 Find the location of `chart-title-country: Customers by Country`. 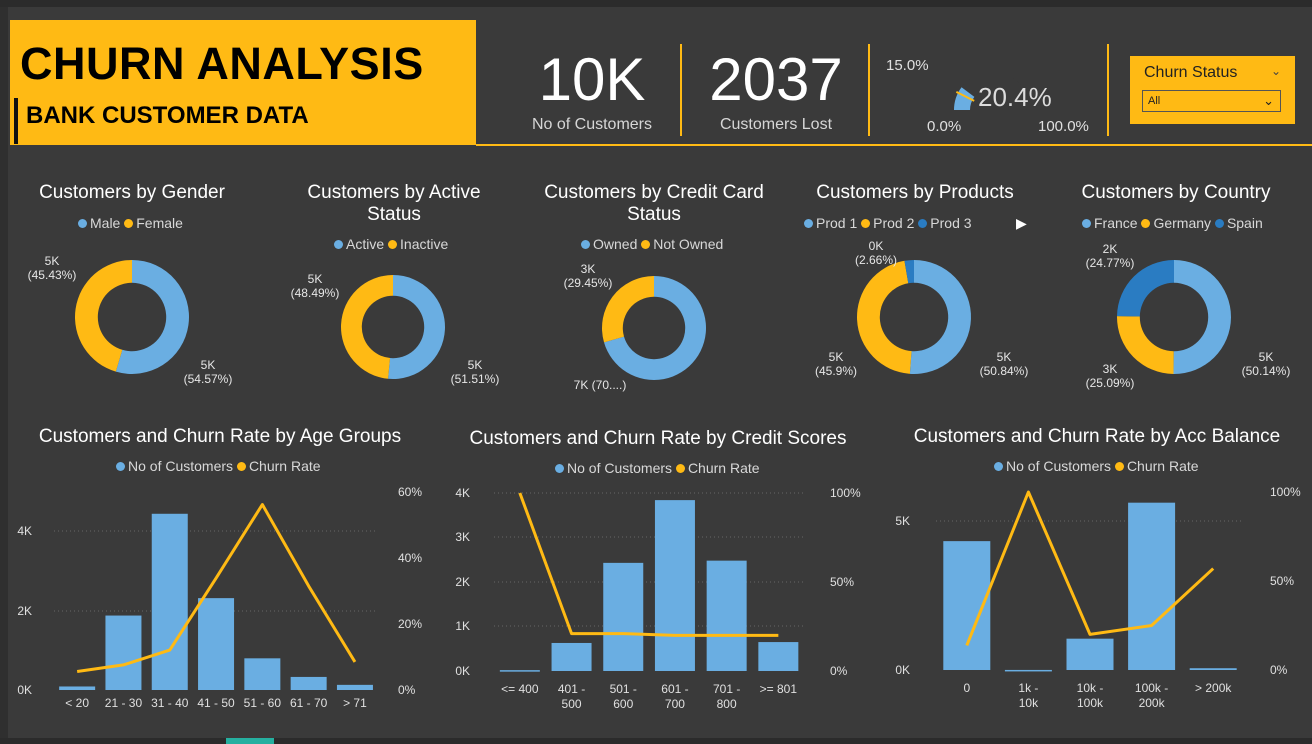

chart-title-country: Customers by Country is located at coordinates (1176, 192).